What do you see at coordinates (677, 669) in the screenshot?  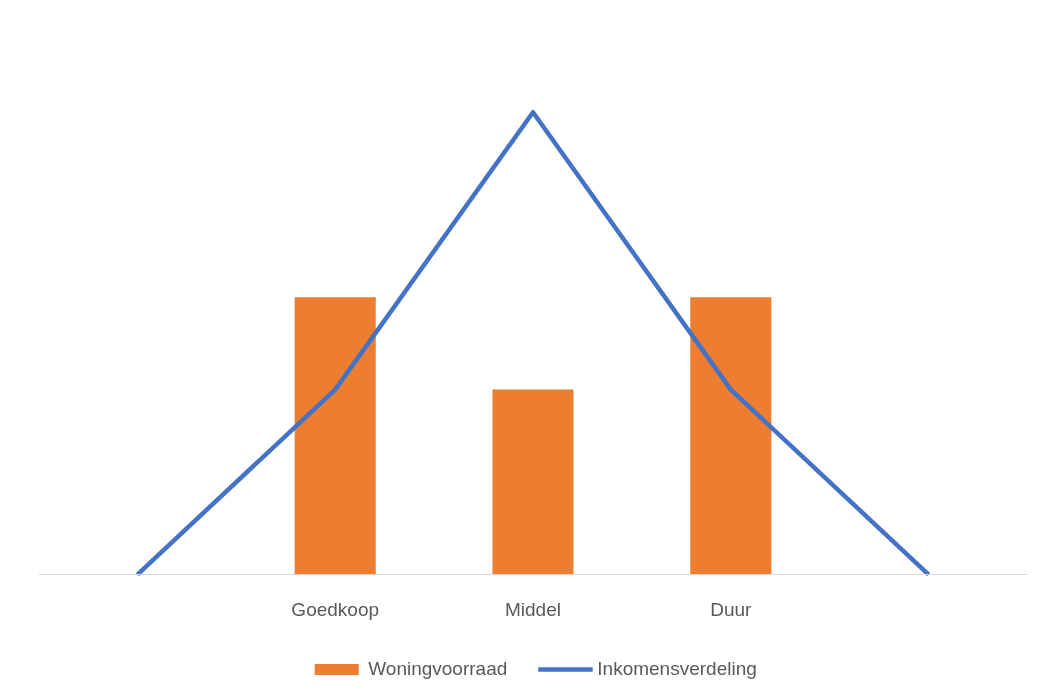 I see `legend-label: Inkomensverdeling` at bounding box center [677, 669].